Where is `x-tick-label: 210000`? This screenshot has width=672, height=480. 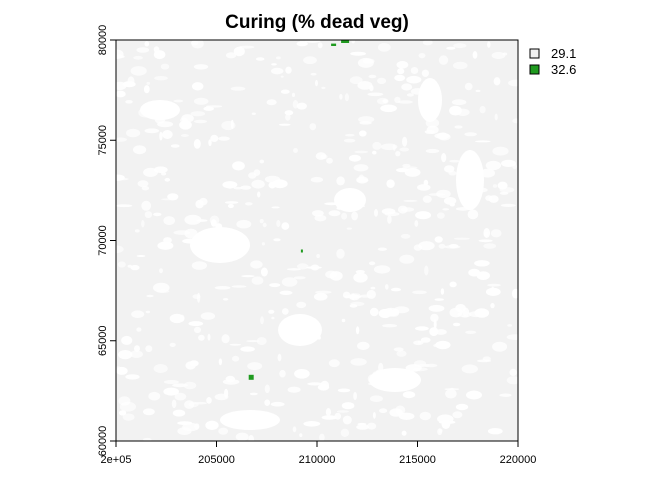 x-tick-label: 210000 is located at coordinates (317, 460).